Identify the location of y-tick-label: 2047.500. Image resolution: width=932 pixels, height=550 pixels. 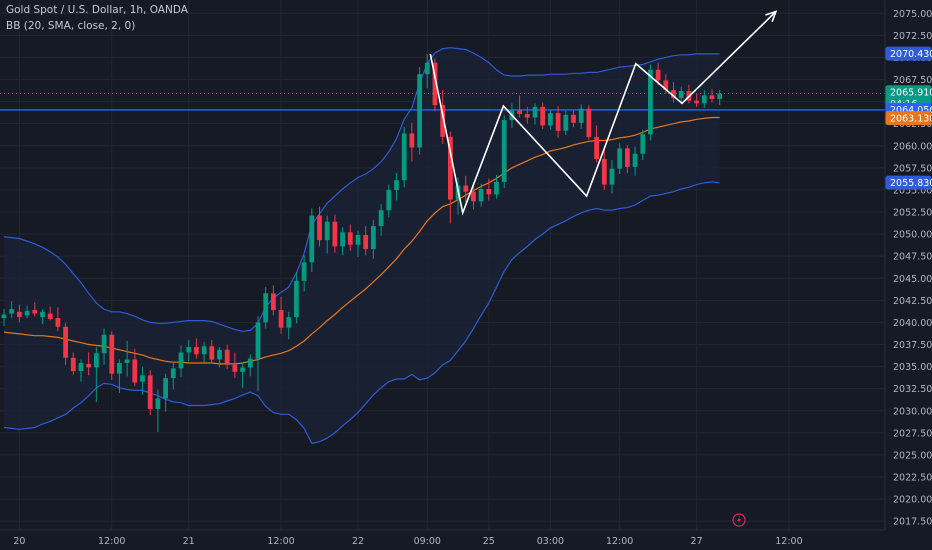
(912, 257).